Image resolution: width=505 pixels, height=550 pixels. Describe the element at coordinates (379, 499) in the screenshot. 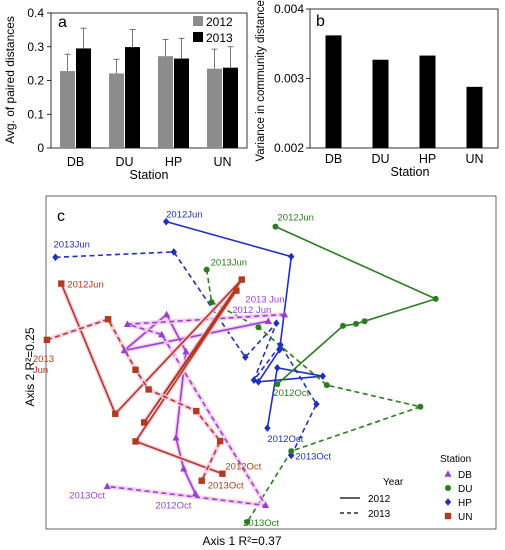

I see `panel-c-legend-year-label: 2012` at that location.